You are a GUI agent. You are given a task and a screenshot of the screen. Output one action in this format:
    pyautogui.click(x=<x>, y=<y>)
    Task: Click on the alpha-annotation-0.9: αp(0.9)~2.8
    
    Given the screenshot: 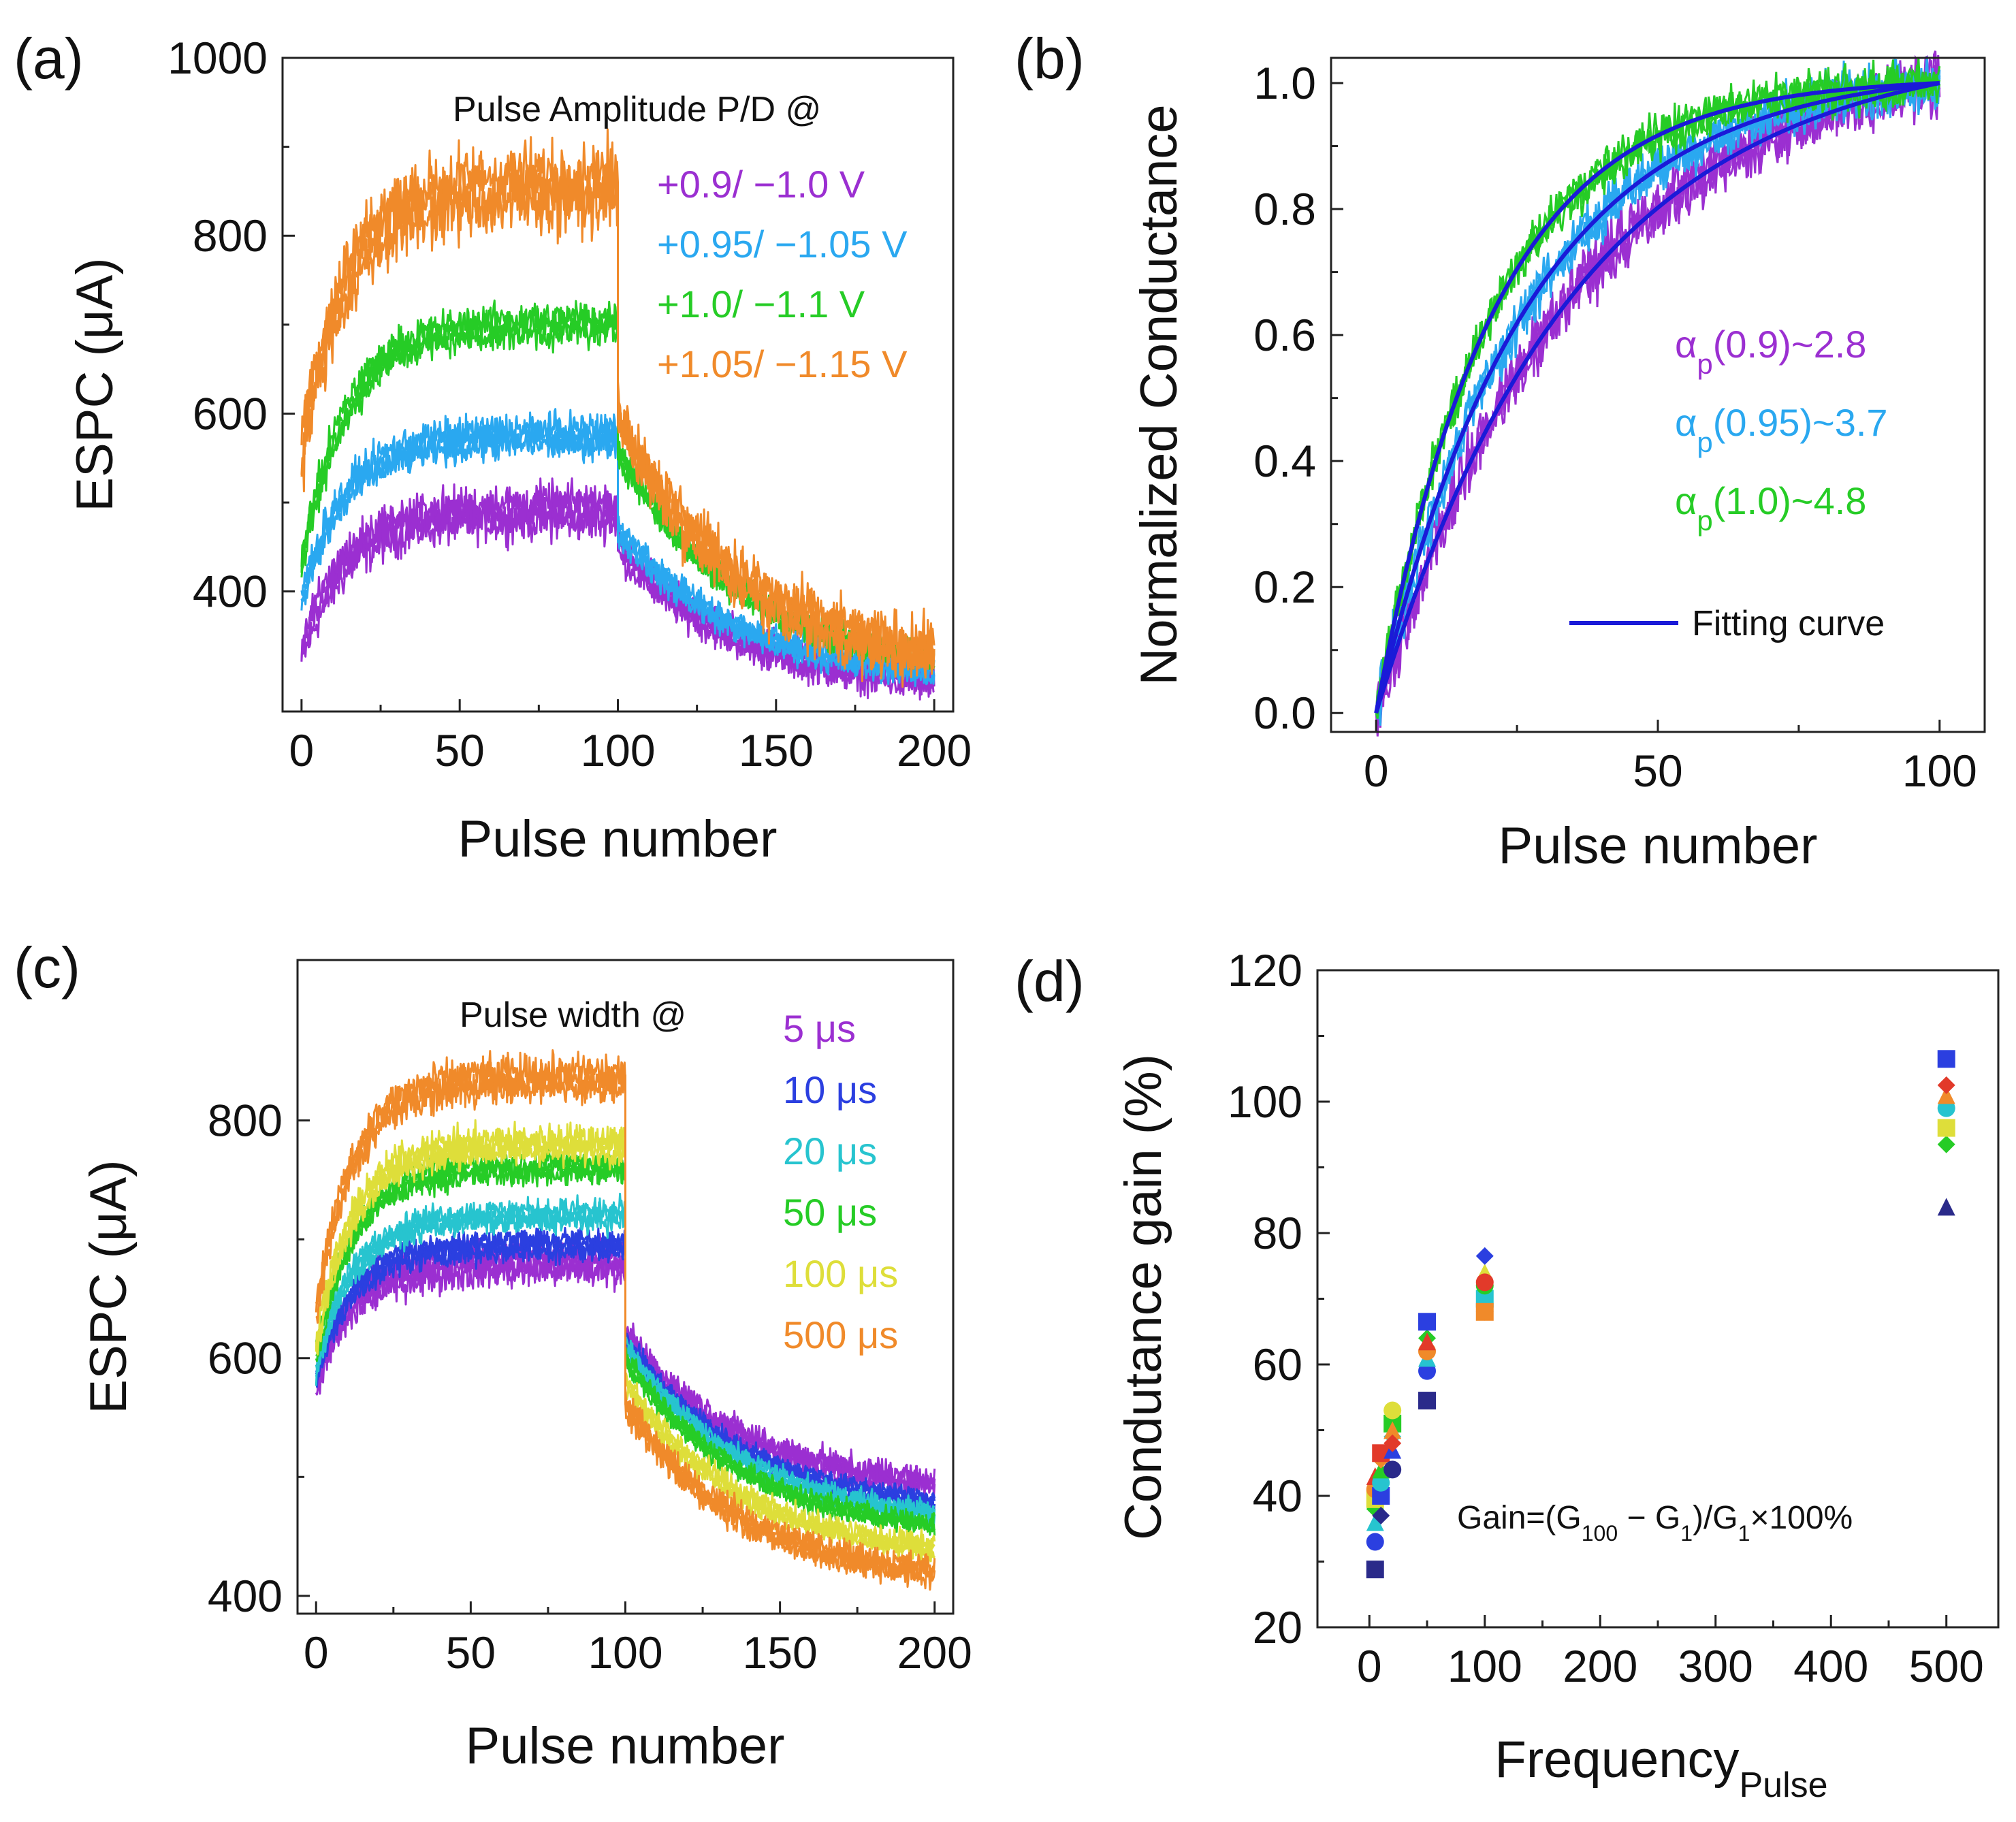 What is the action you would take?
    pyautogui.click(x=1770, y=351)
    